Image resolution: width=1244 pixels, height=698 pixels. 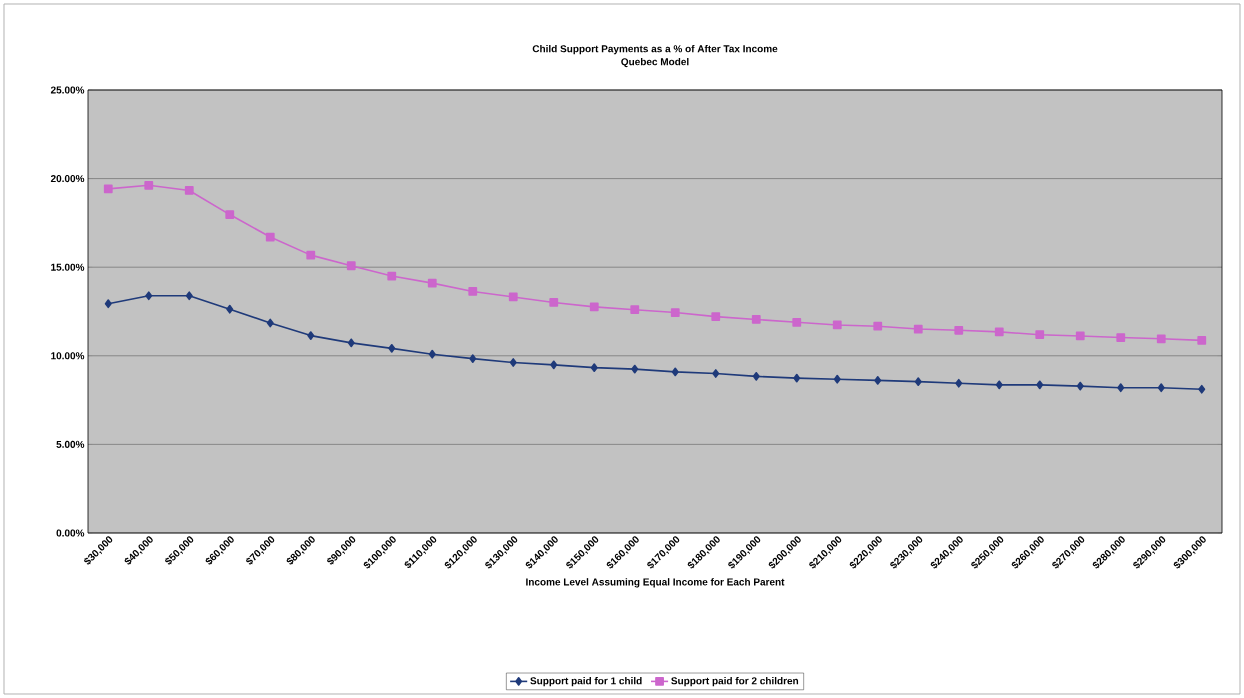 What do you see at coordinates (70, 533) in the screenshot?
I see `y-tick-label: 0.00%` at bounding box center [70, 533].